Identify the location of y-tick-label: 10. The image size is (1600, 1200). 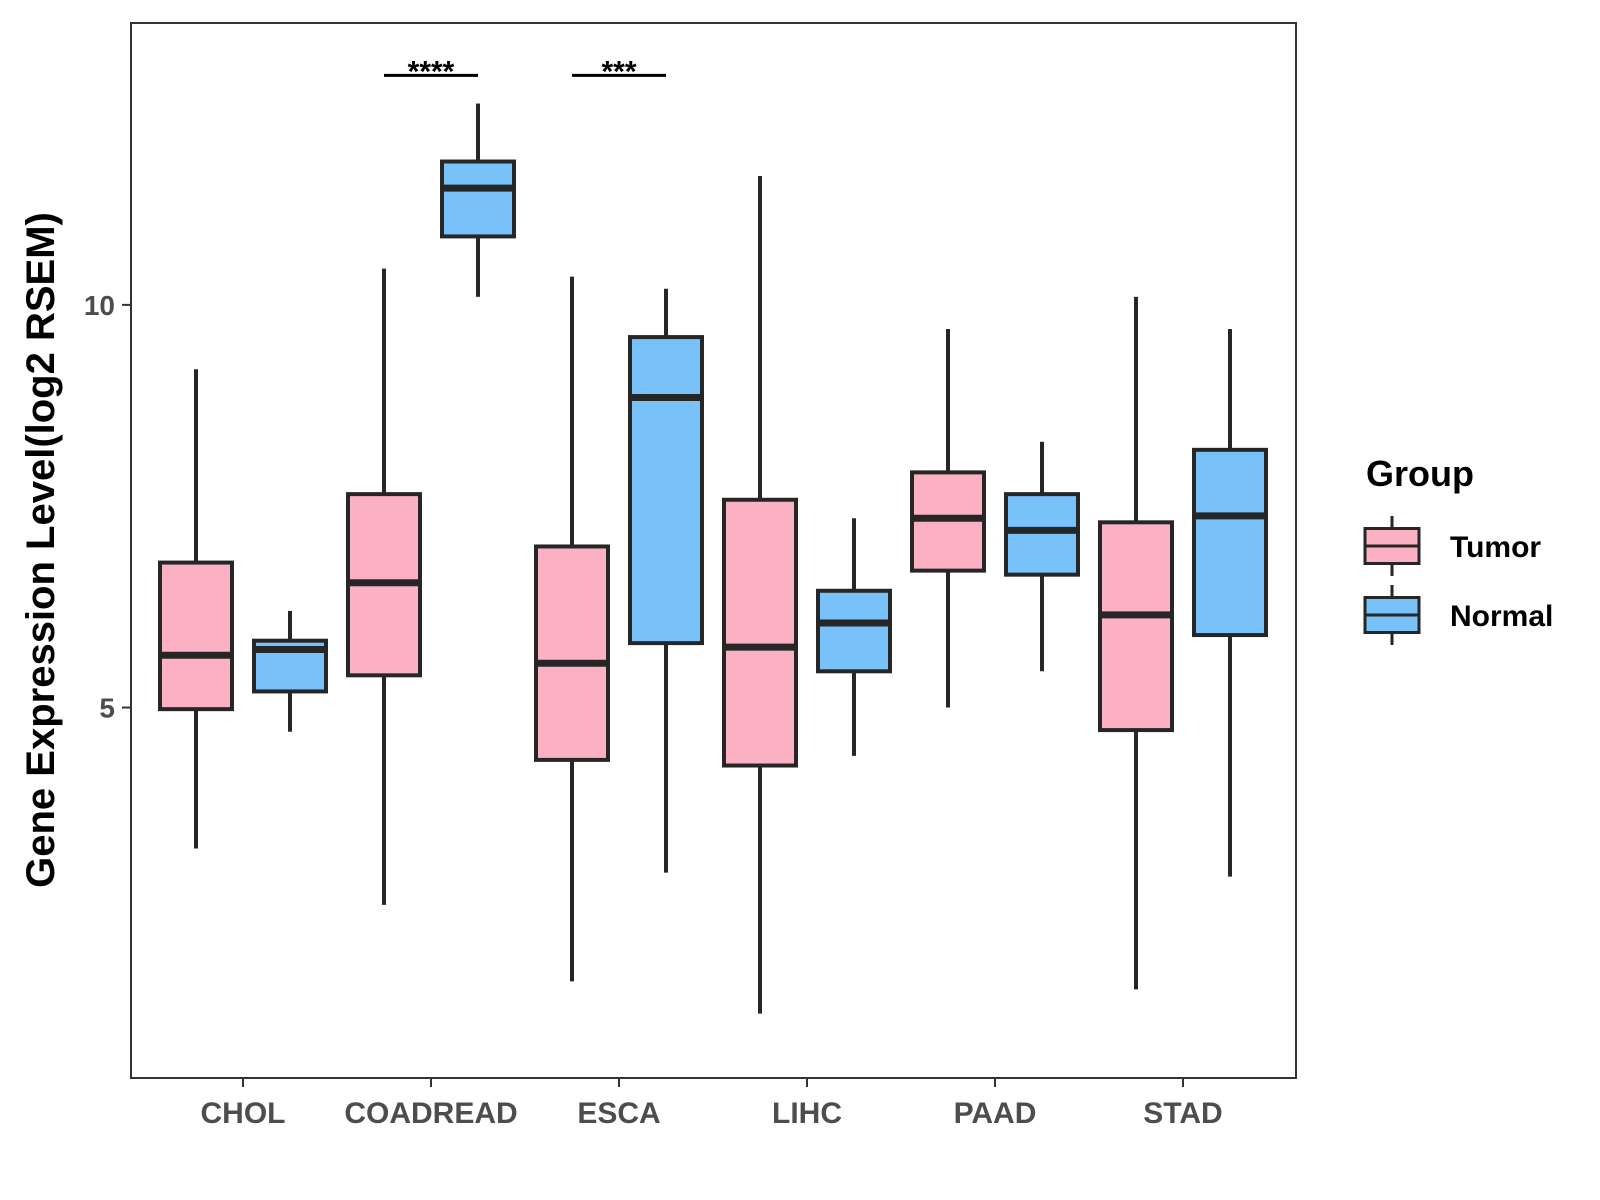
(99, 305).